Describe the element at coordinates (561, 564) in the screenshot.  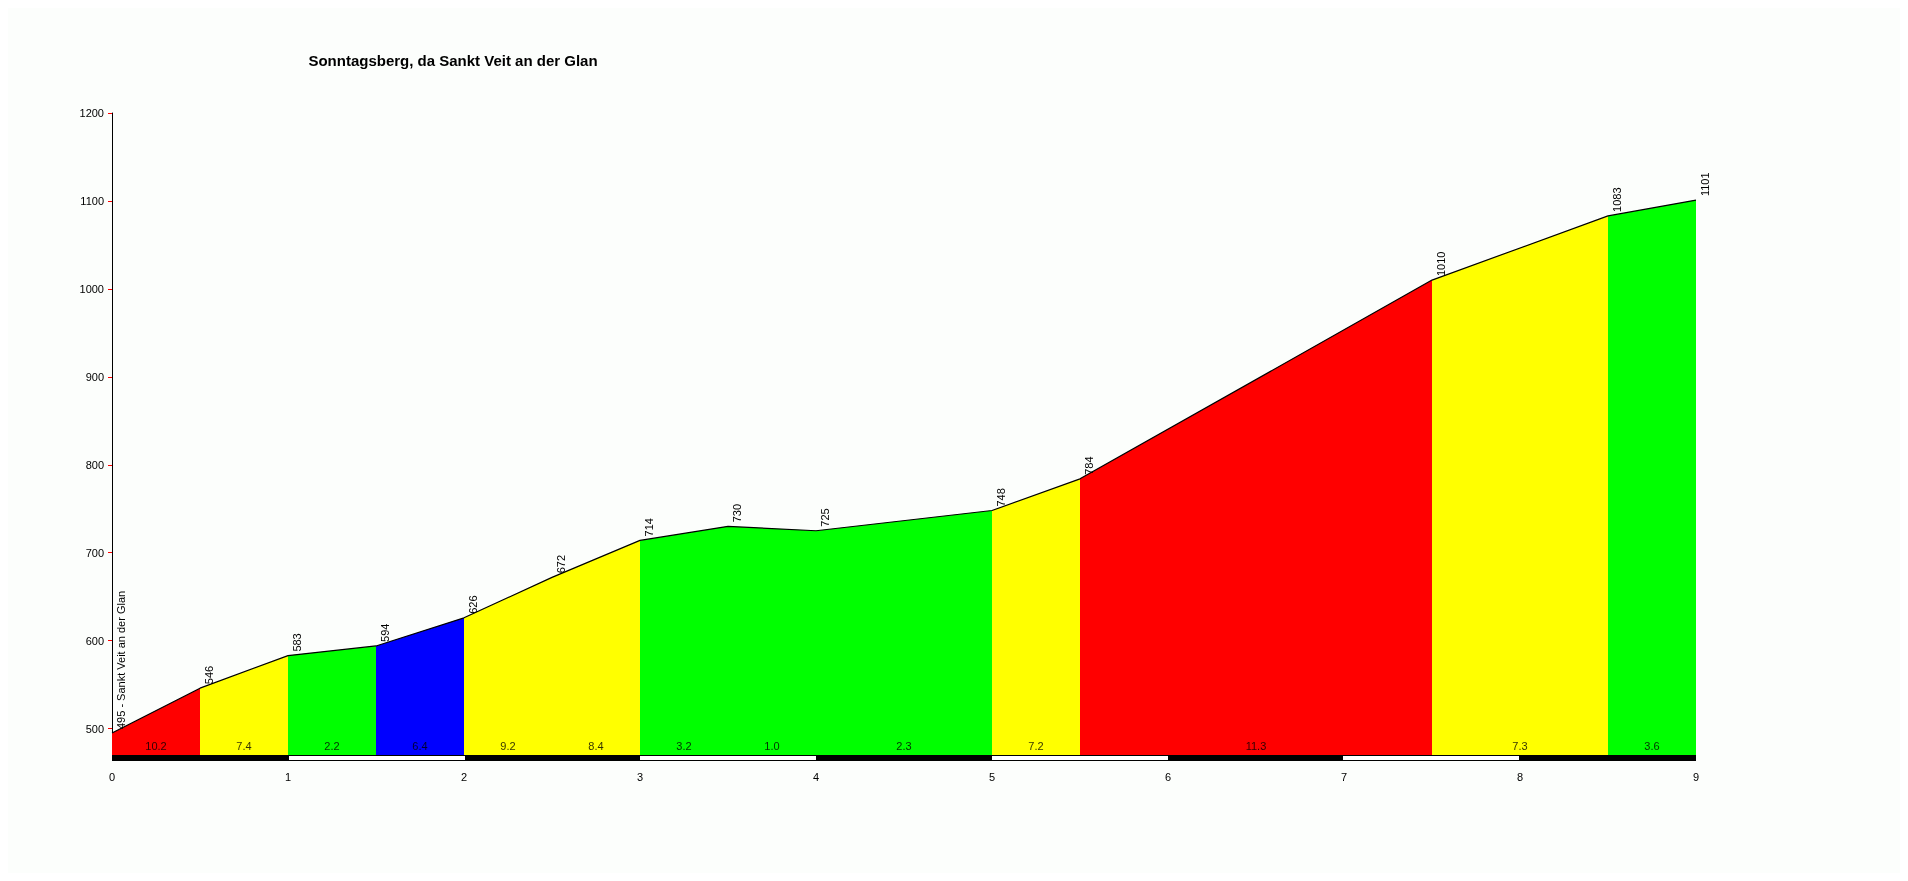
I see `data-label: 672` at that location.